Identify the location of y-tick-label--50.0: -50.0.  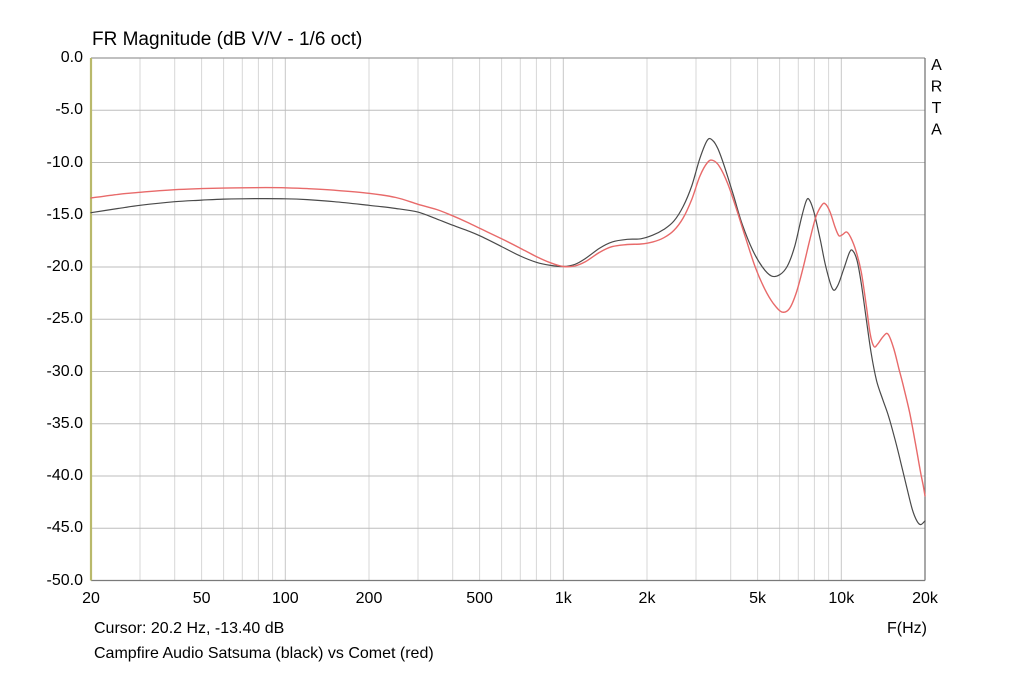
(64, 580).